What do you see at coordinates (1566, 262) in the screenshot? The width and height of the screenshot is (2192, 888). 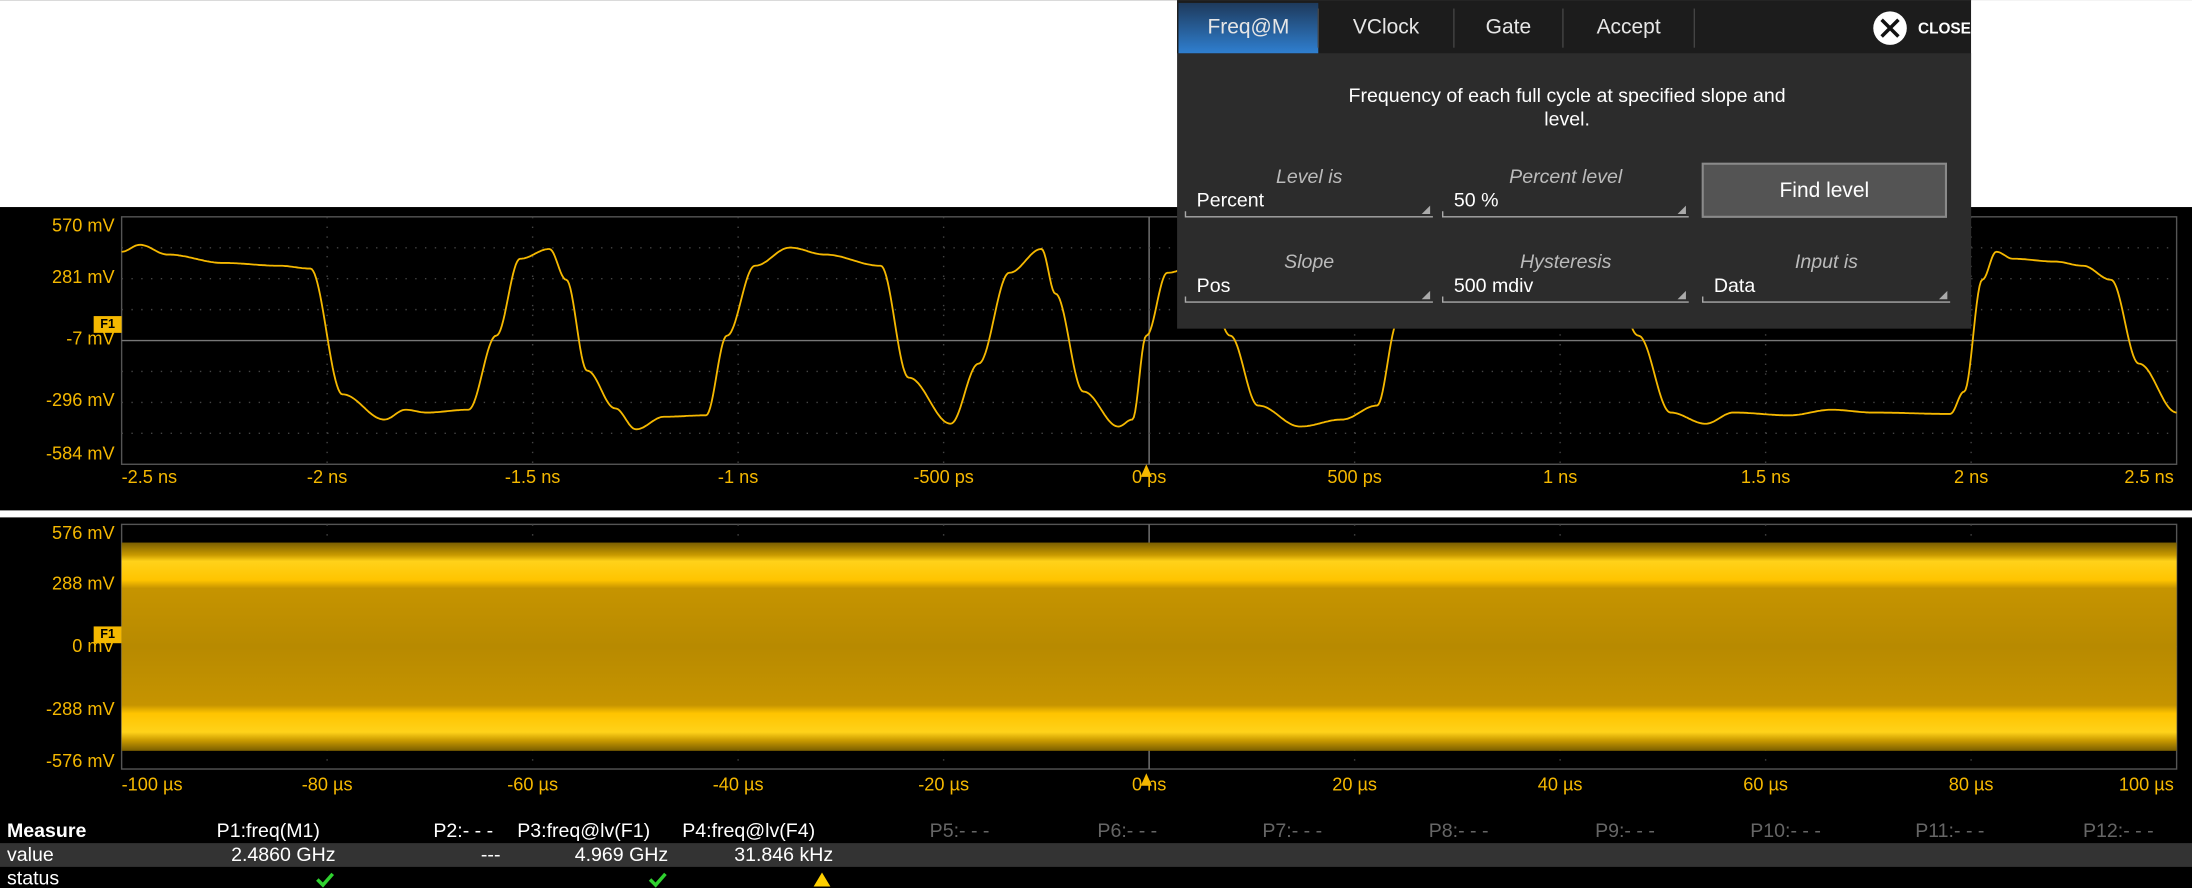 I see `field-label: Hysteresis` at bounding box center [1566, 262].